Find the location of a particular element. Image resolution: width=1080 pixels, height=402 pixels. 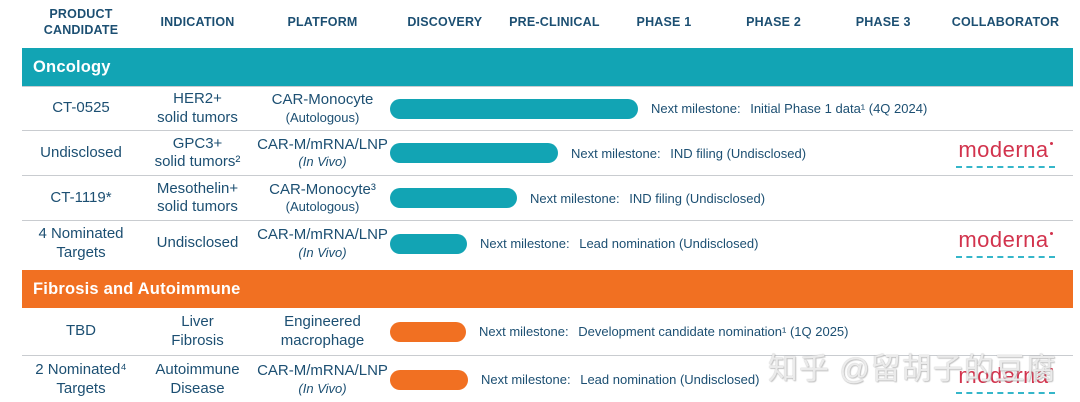

platform-cell: CAR-Monocyte³ (Autologous) is located at coordinates (322, 198).